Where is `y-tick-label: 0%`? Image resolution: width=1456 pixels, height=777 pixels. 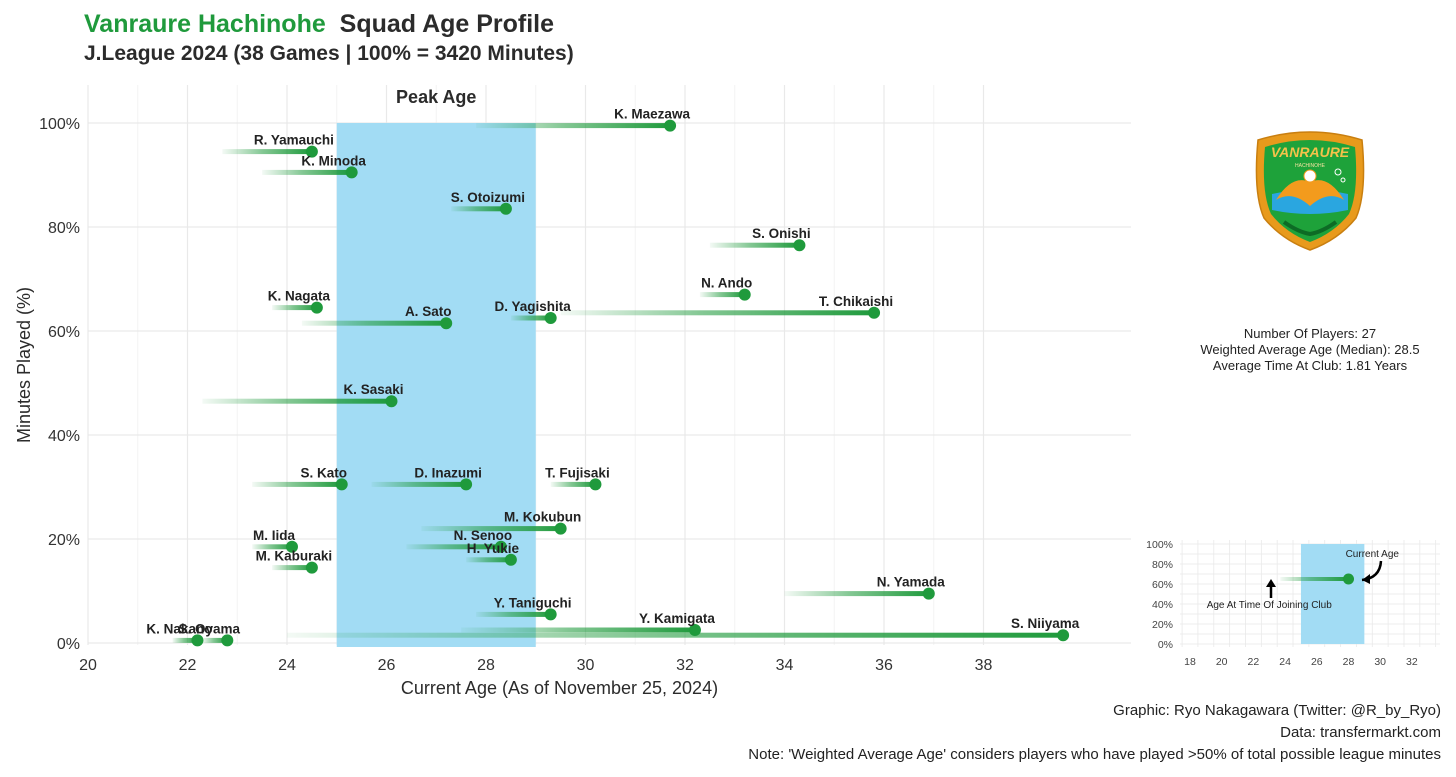 y-tick-label: 0% is located at coordinates (68, 644).